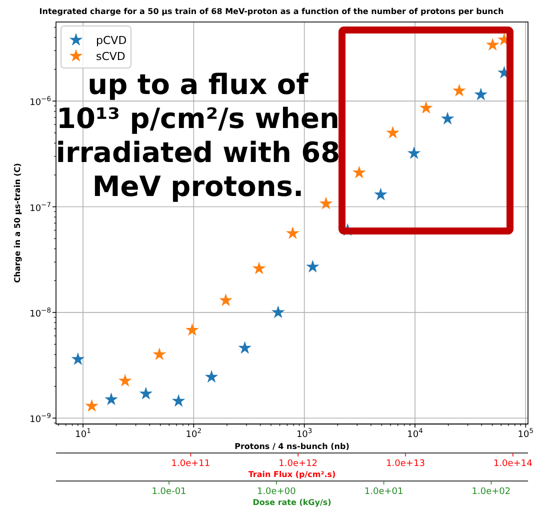  I want to click on y-tick-label: 10$^{−6}$, so click(40, 101).